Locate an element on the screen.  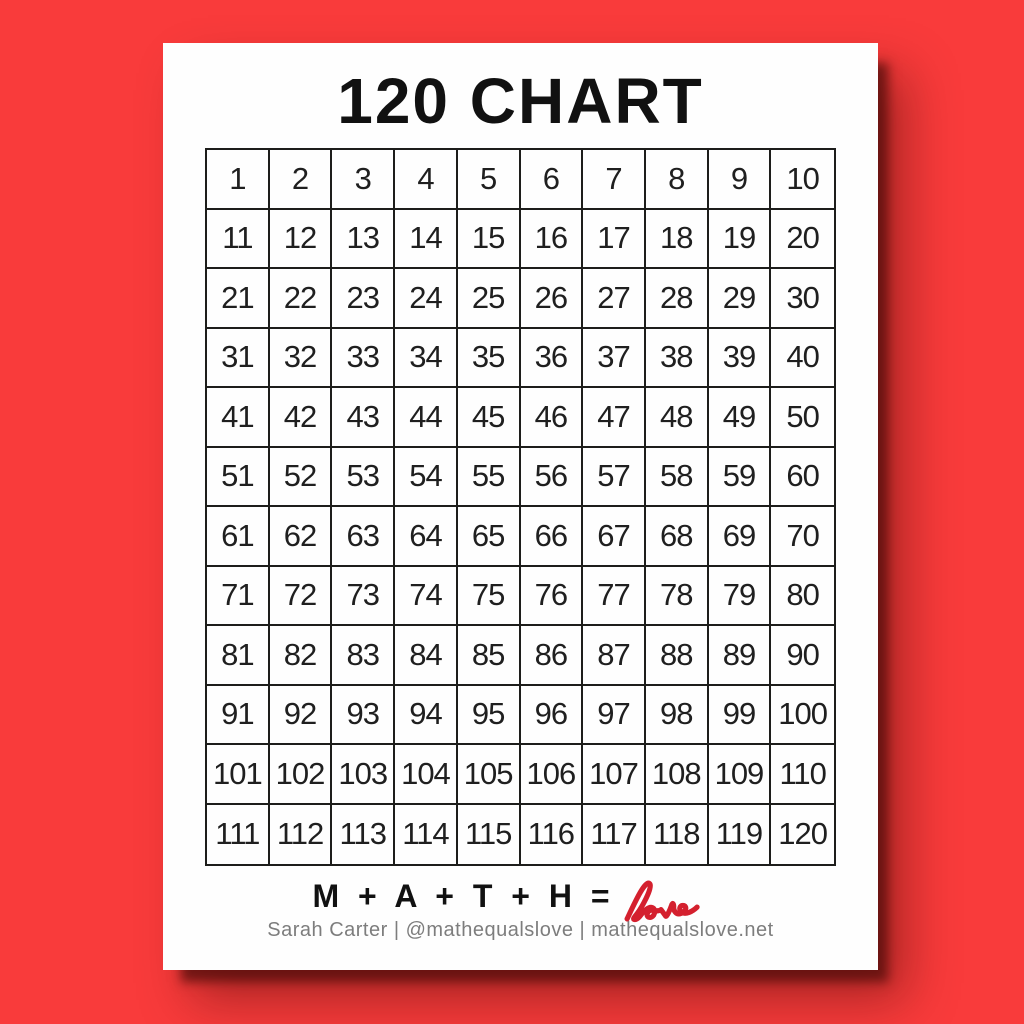
grid-cell: 9 is located at coordinates (740, 180).